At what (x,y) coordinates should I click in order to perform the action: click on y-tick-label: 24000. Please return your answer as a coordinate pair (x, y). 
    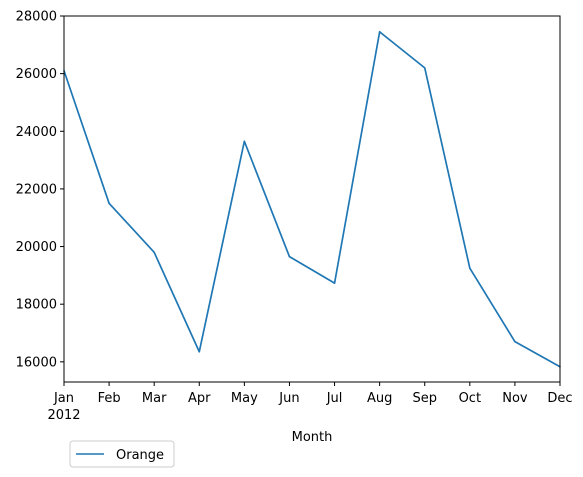
    Looking at the image, I should click on (36, 132).